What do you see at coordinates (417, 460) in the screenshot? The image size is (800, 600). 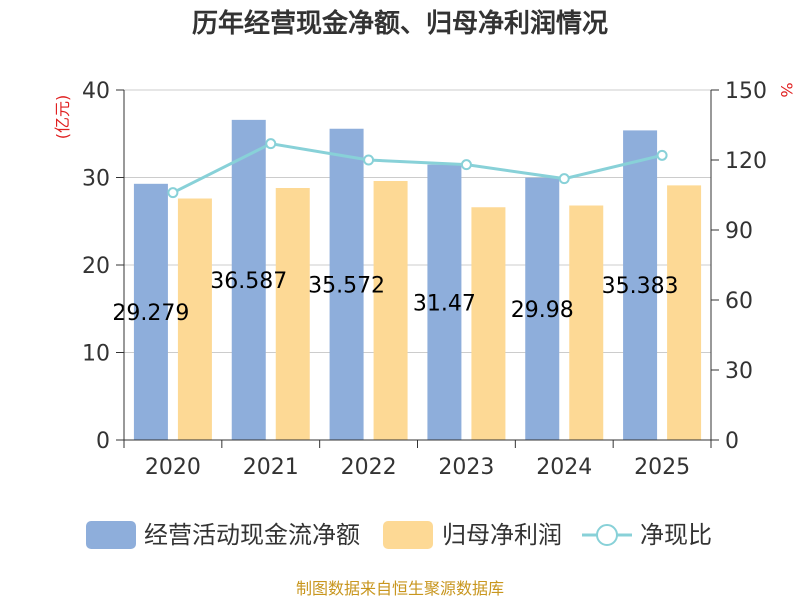 I see `x-axis-ticks: 2020 2021 2022 2023 2024 2025` at bounding box center [417, 460].